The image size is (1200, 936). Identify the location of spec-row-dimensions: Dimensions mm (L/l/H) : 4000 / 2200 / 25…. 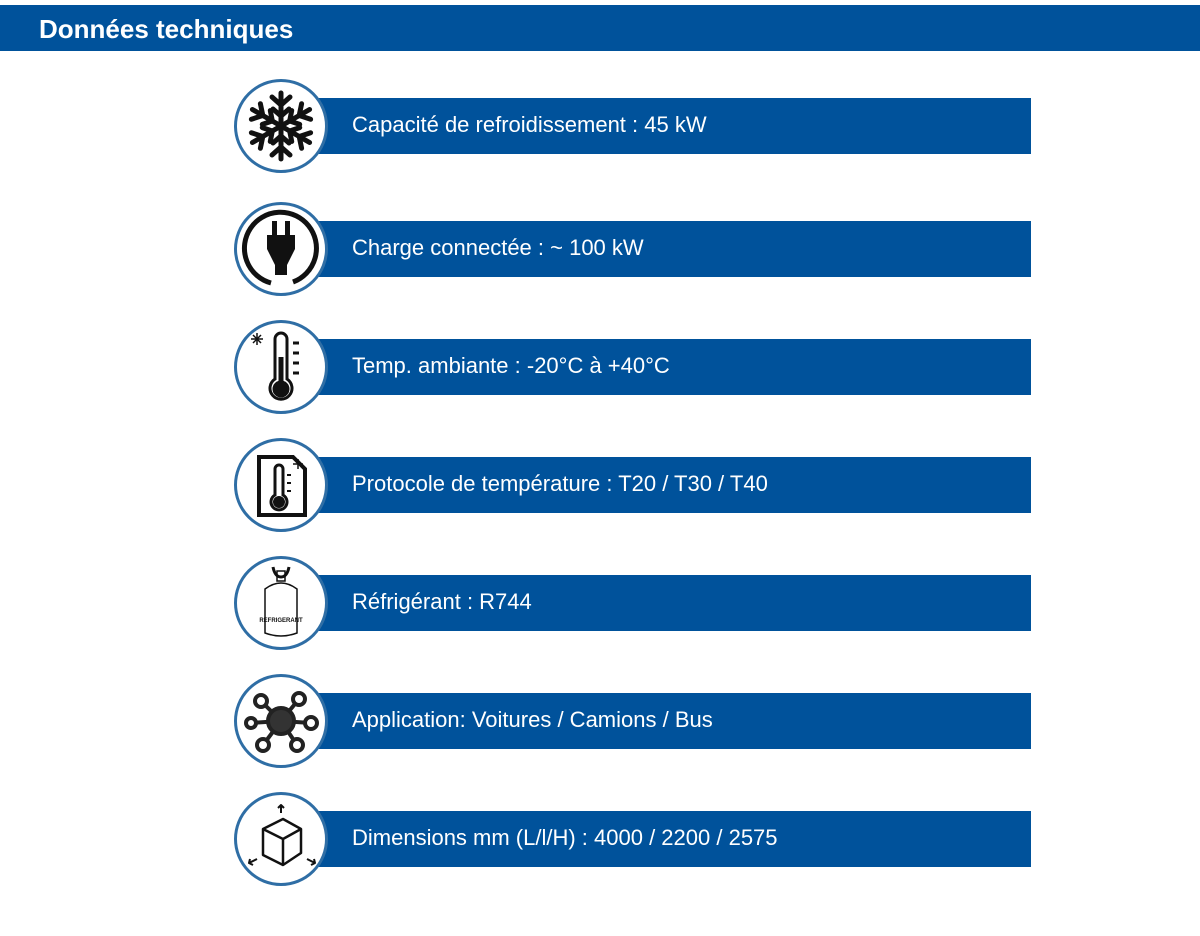
(600, 839).